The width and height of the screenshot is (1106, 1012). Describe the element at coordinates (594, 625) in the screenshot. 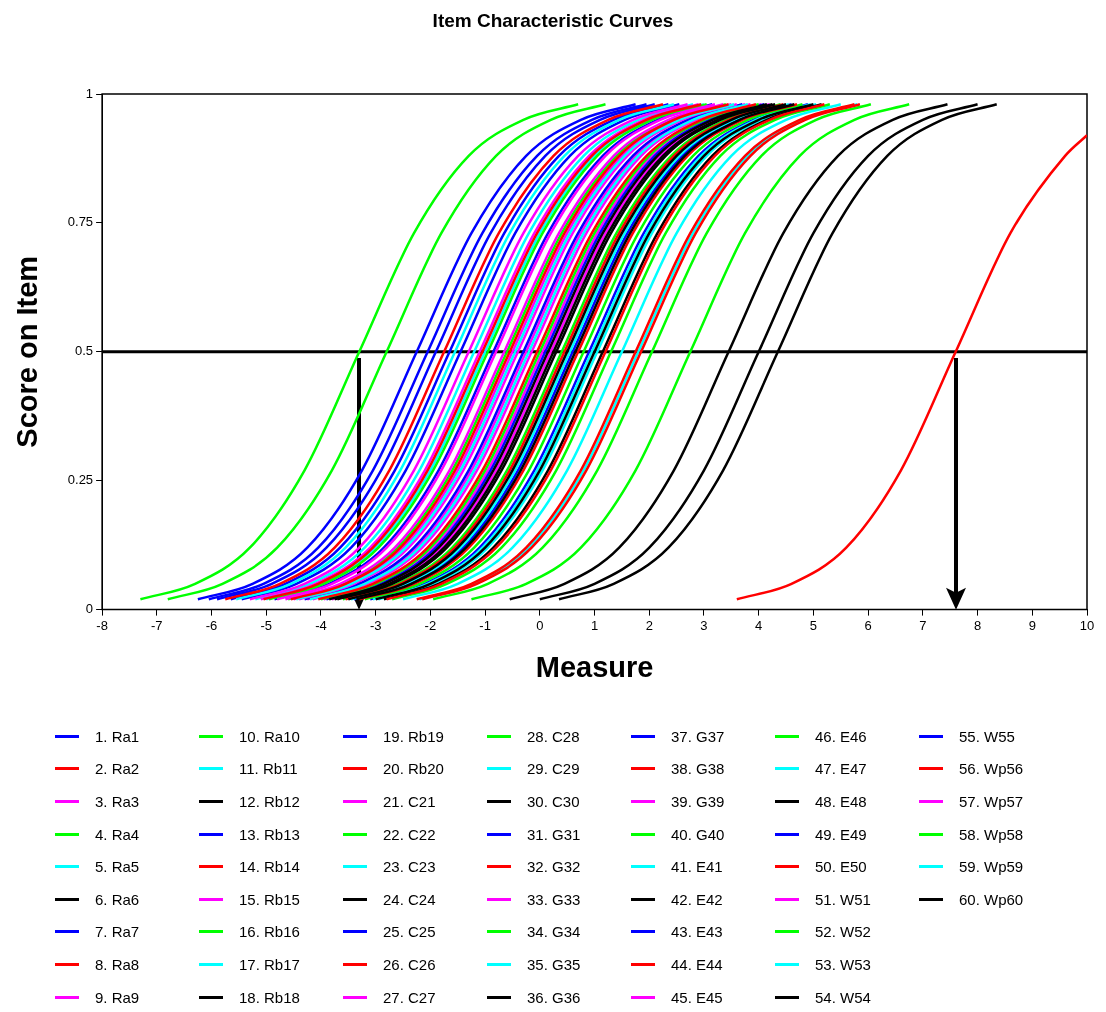

I see `x-tick-label: 1` at that location.